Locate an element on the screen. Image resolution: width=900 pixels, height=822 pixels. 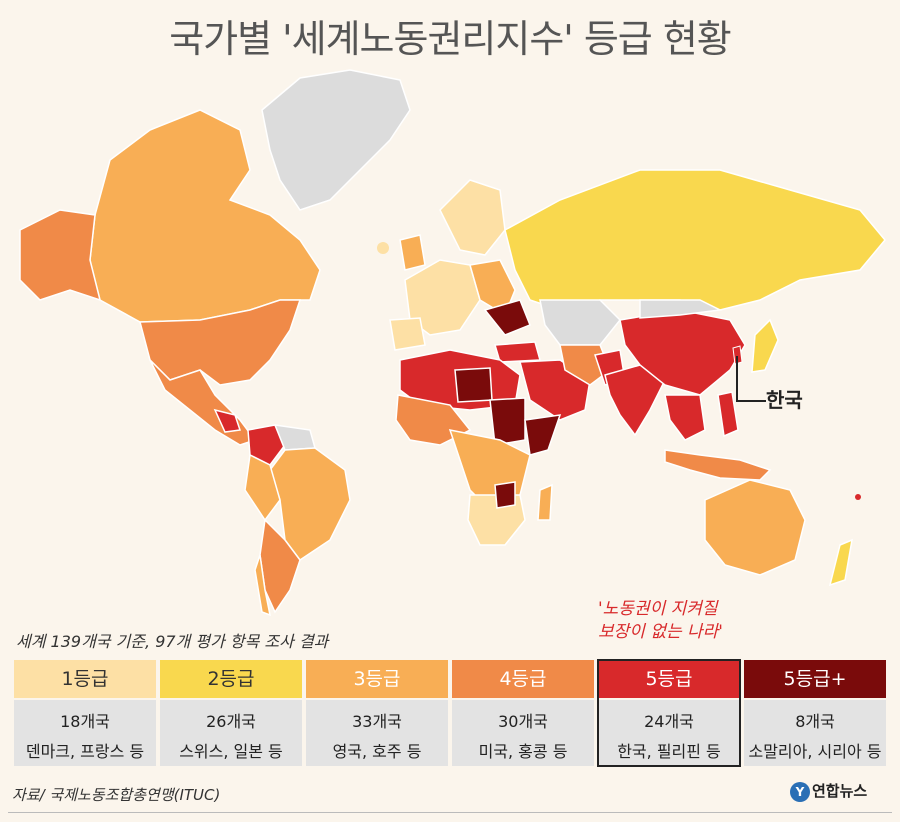
region-indochina is located at coordinates (685, 417).